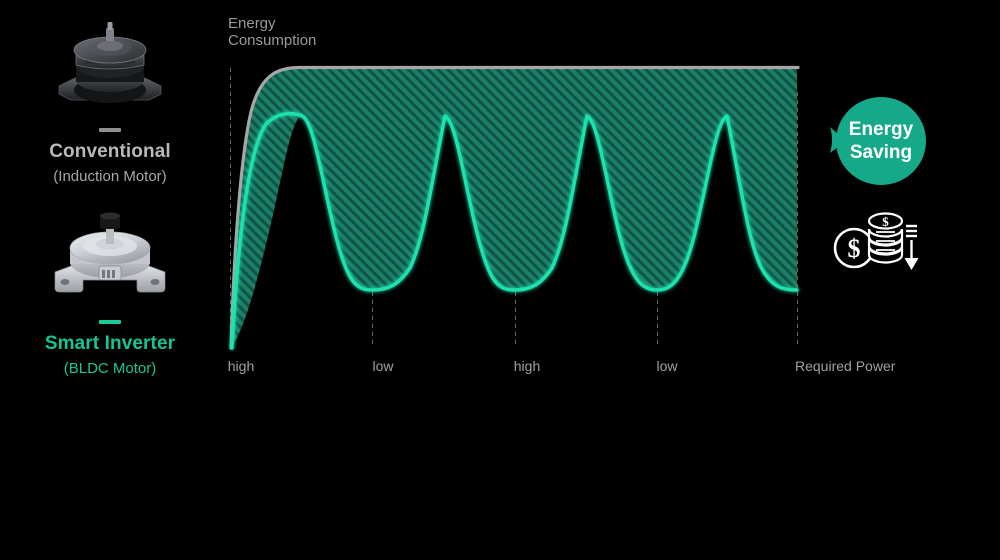 Image resolution: width=1000 pixels, height=560 pixels. I want to click on legend-subtitle-conventional: (Induction Motor), so click(110, 176).